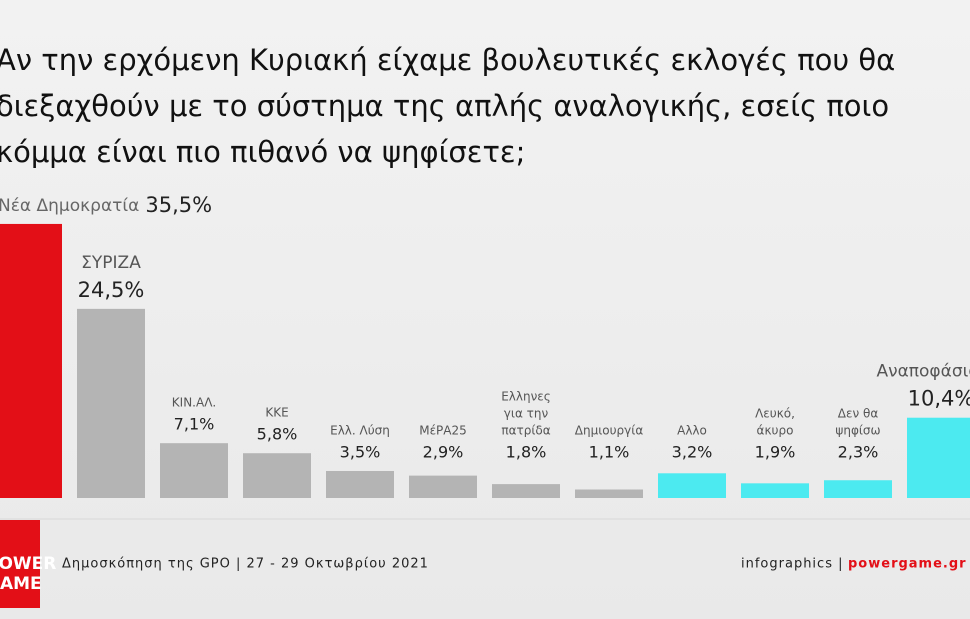 This screenshot has width=970, height=619. I want to click on category-label: ψηφίσω, so click(857, 431).